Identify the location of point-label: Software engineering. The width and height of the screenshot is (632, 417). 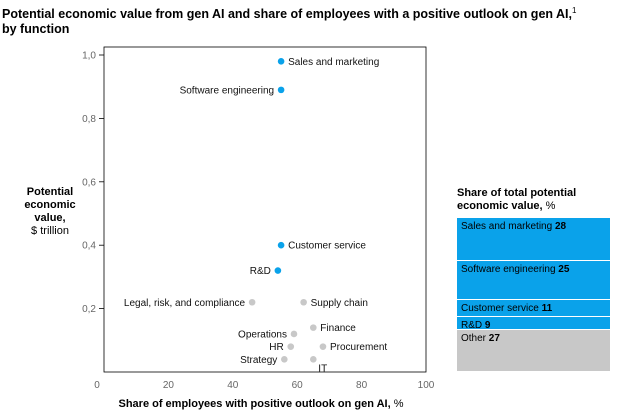
(227, 90).